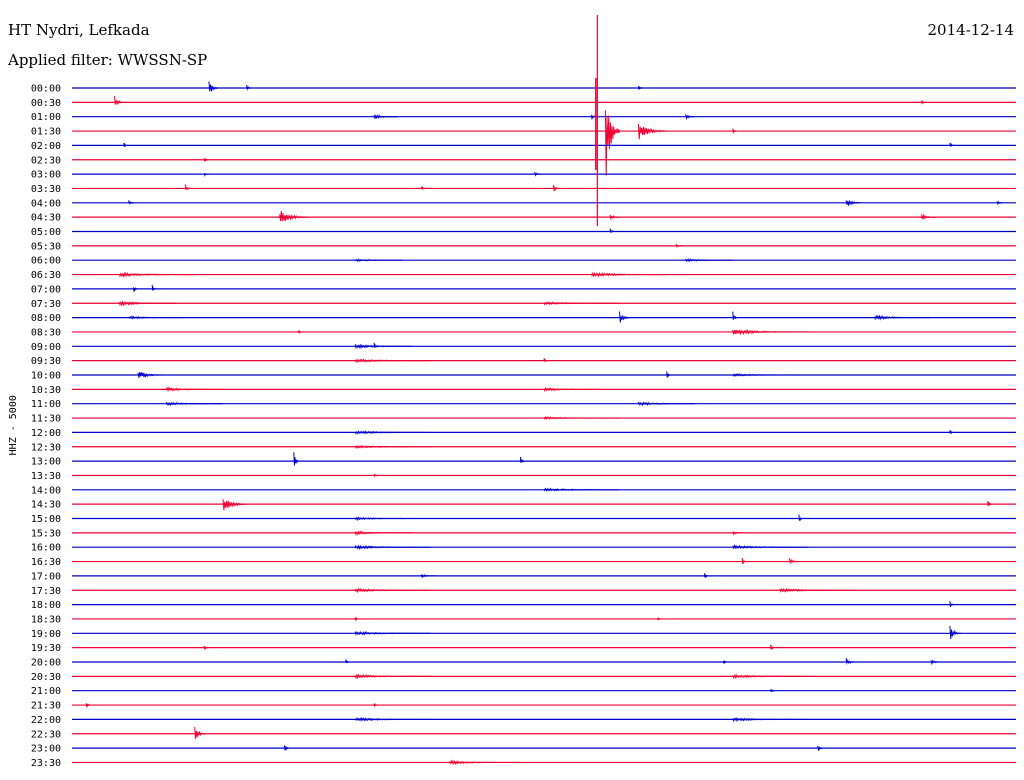 This screenshot has height=780, width=1024. What do you see at coordinates (970, 30) in the screenshot?
I see `date-label: 2014-12-14` at bounding box center [970, 30].